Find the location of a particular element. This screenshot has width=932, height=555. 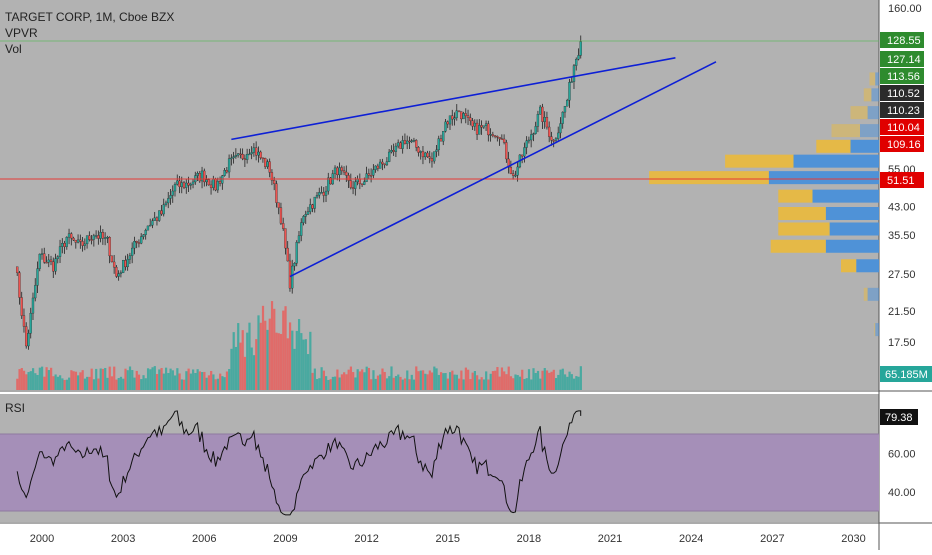

price-badge-text: 127.14 is located at coordinates (904, 60).